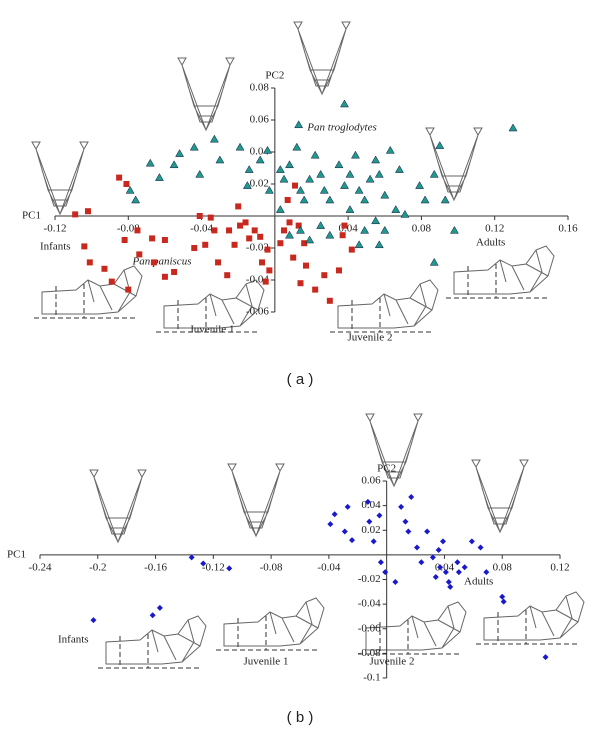  What do you see at coordinates (371, 505) in the screenshot?
I see `y-tick-label: 0.04` at bounding box center [371, 505].